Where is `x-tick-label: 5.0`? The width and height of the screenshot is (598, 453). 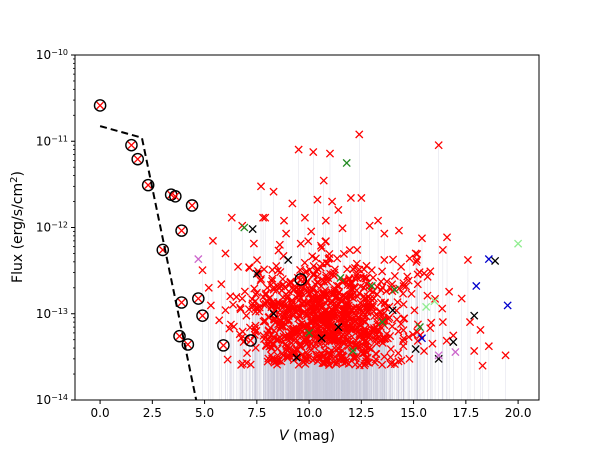
x-tick-label: 5.0 is located at coordinates (204, 413).